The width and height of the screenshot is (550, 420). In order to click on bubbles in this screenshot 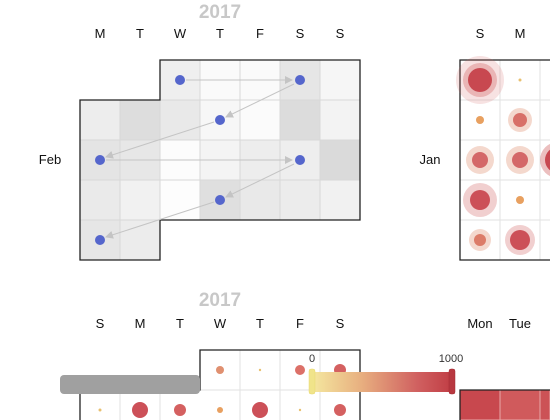, I will do `click(503, 155)`.